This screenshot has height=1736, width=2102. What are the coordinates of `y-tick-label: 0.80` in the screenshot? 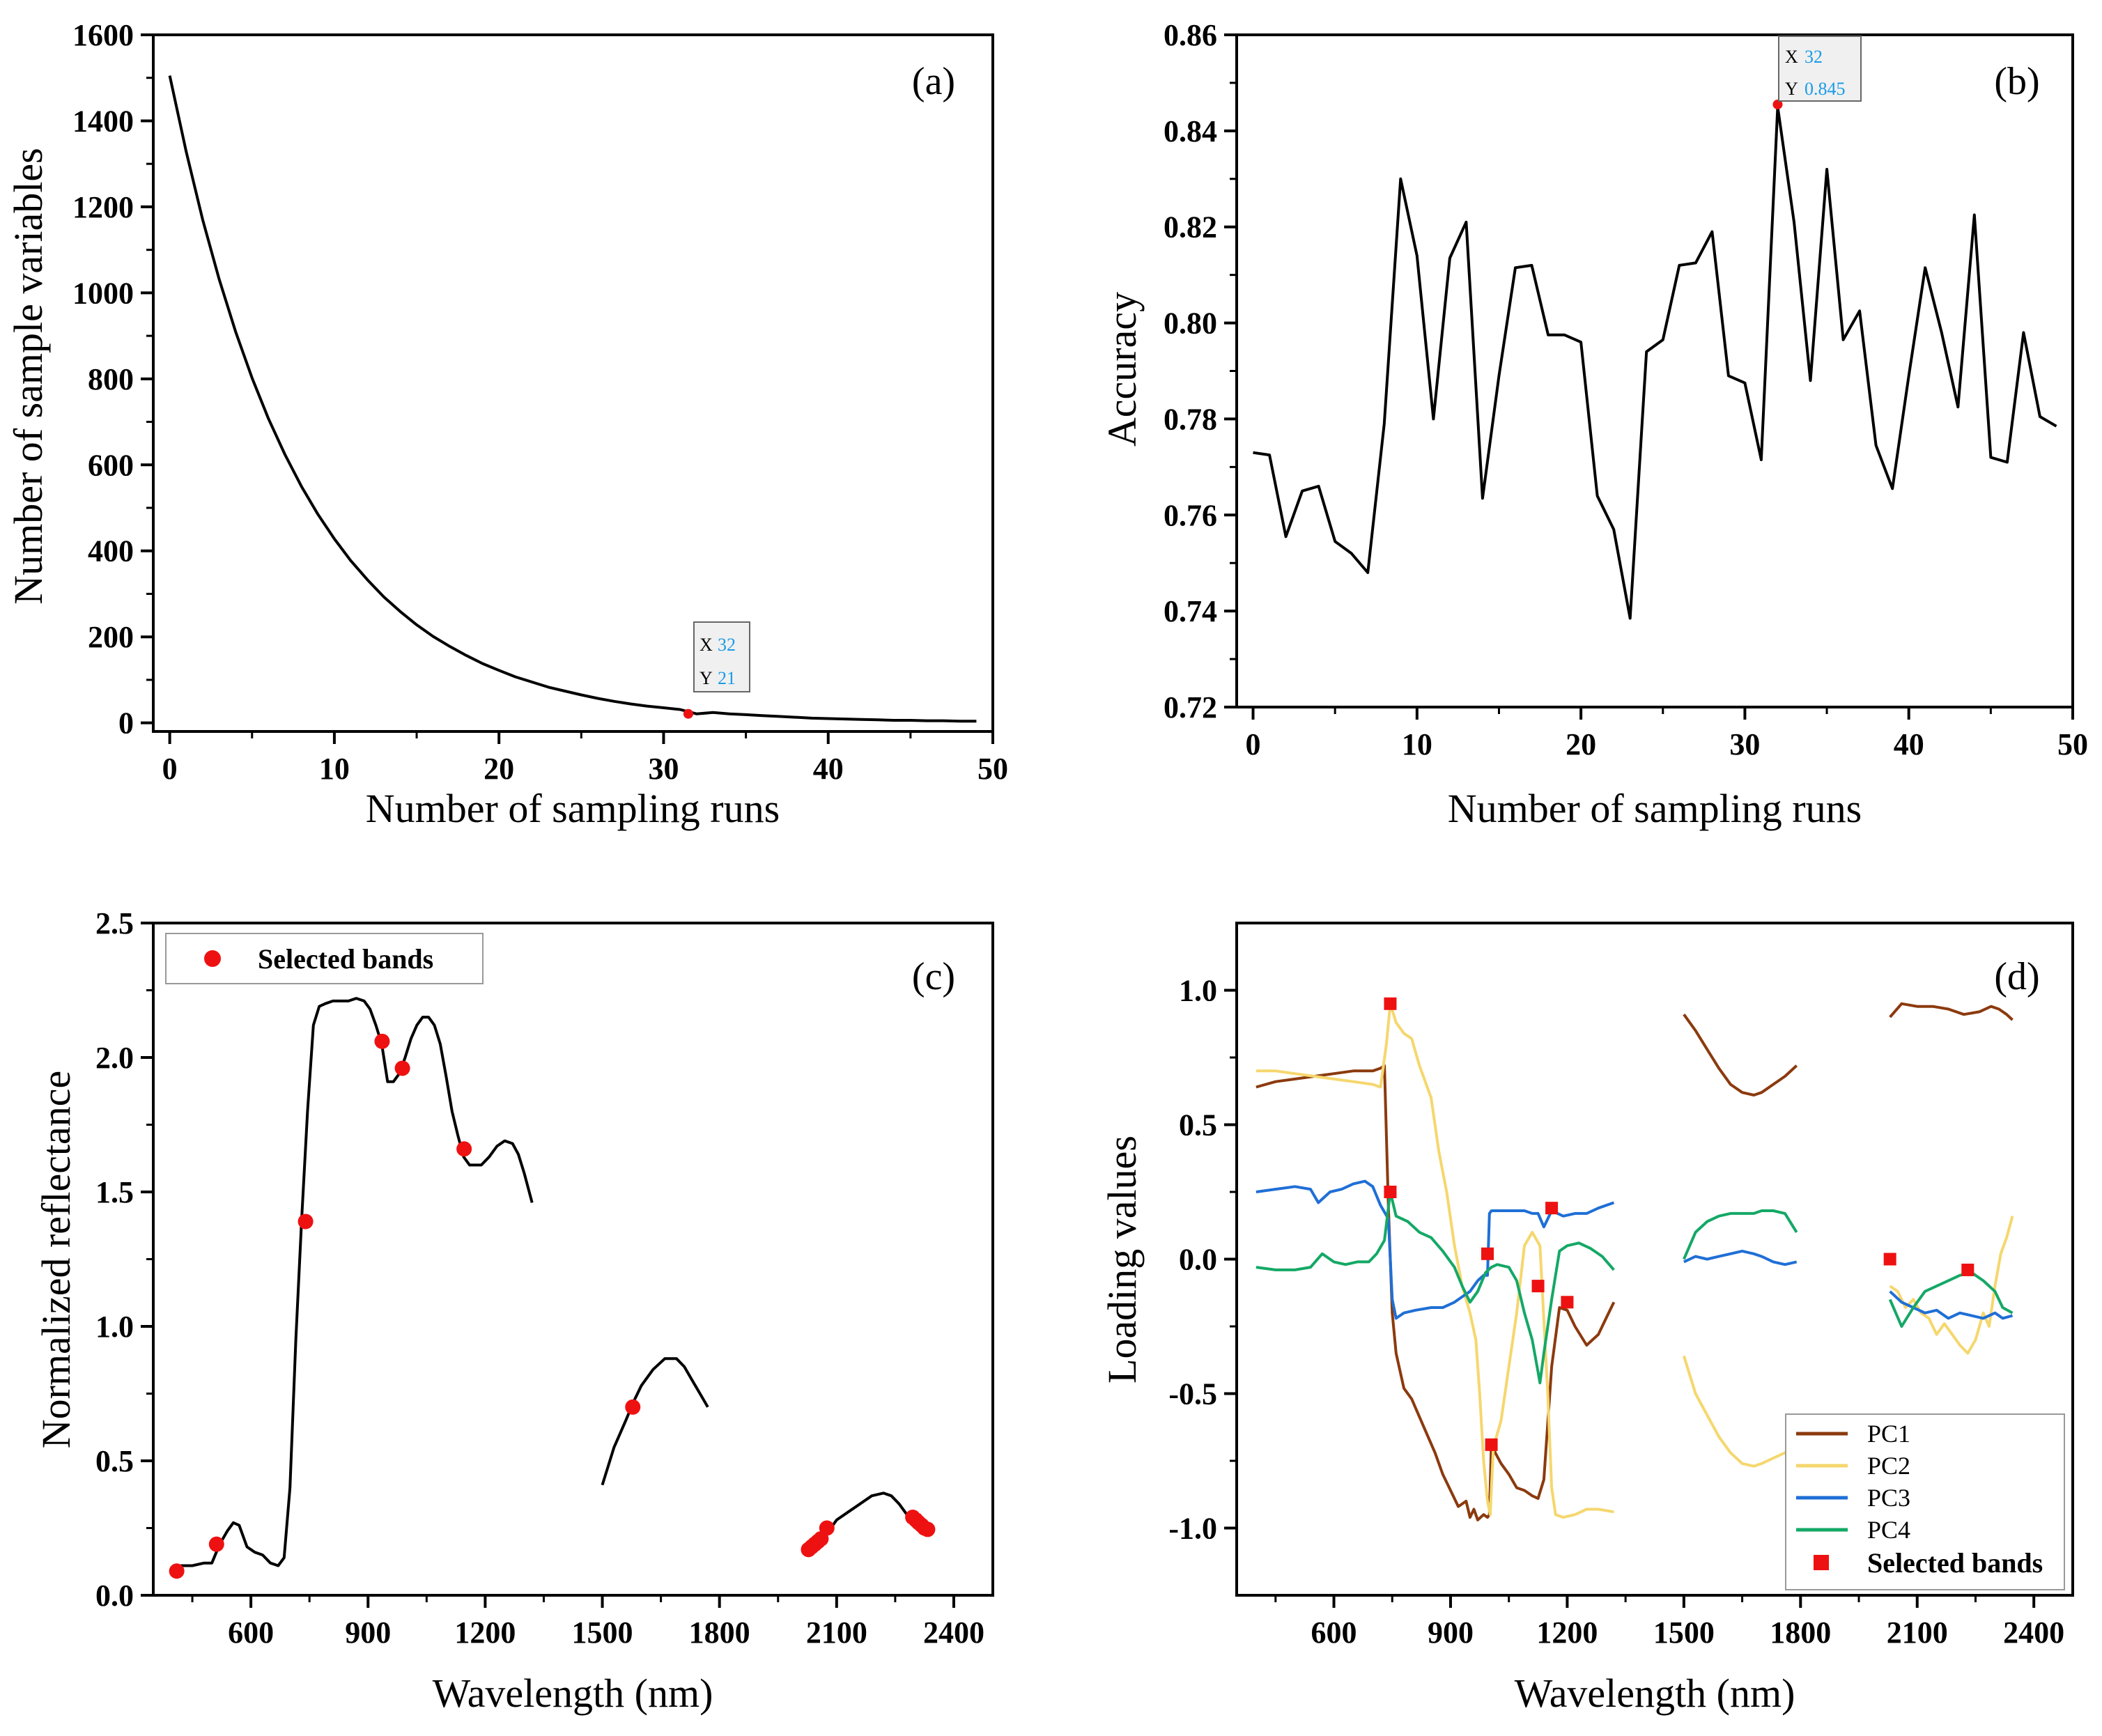 It's located at (1191, 324).